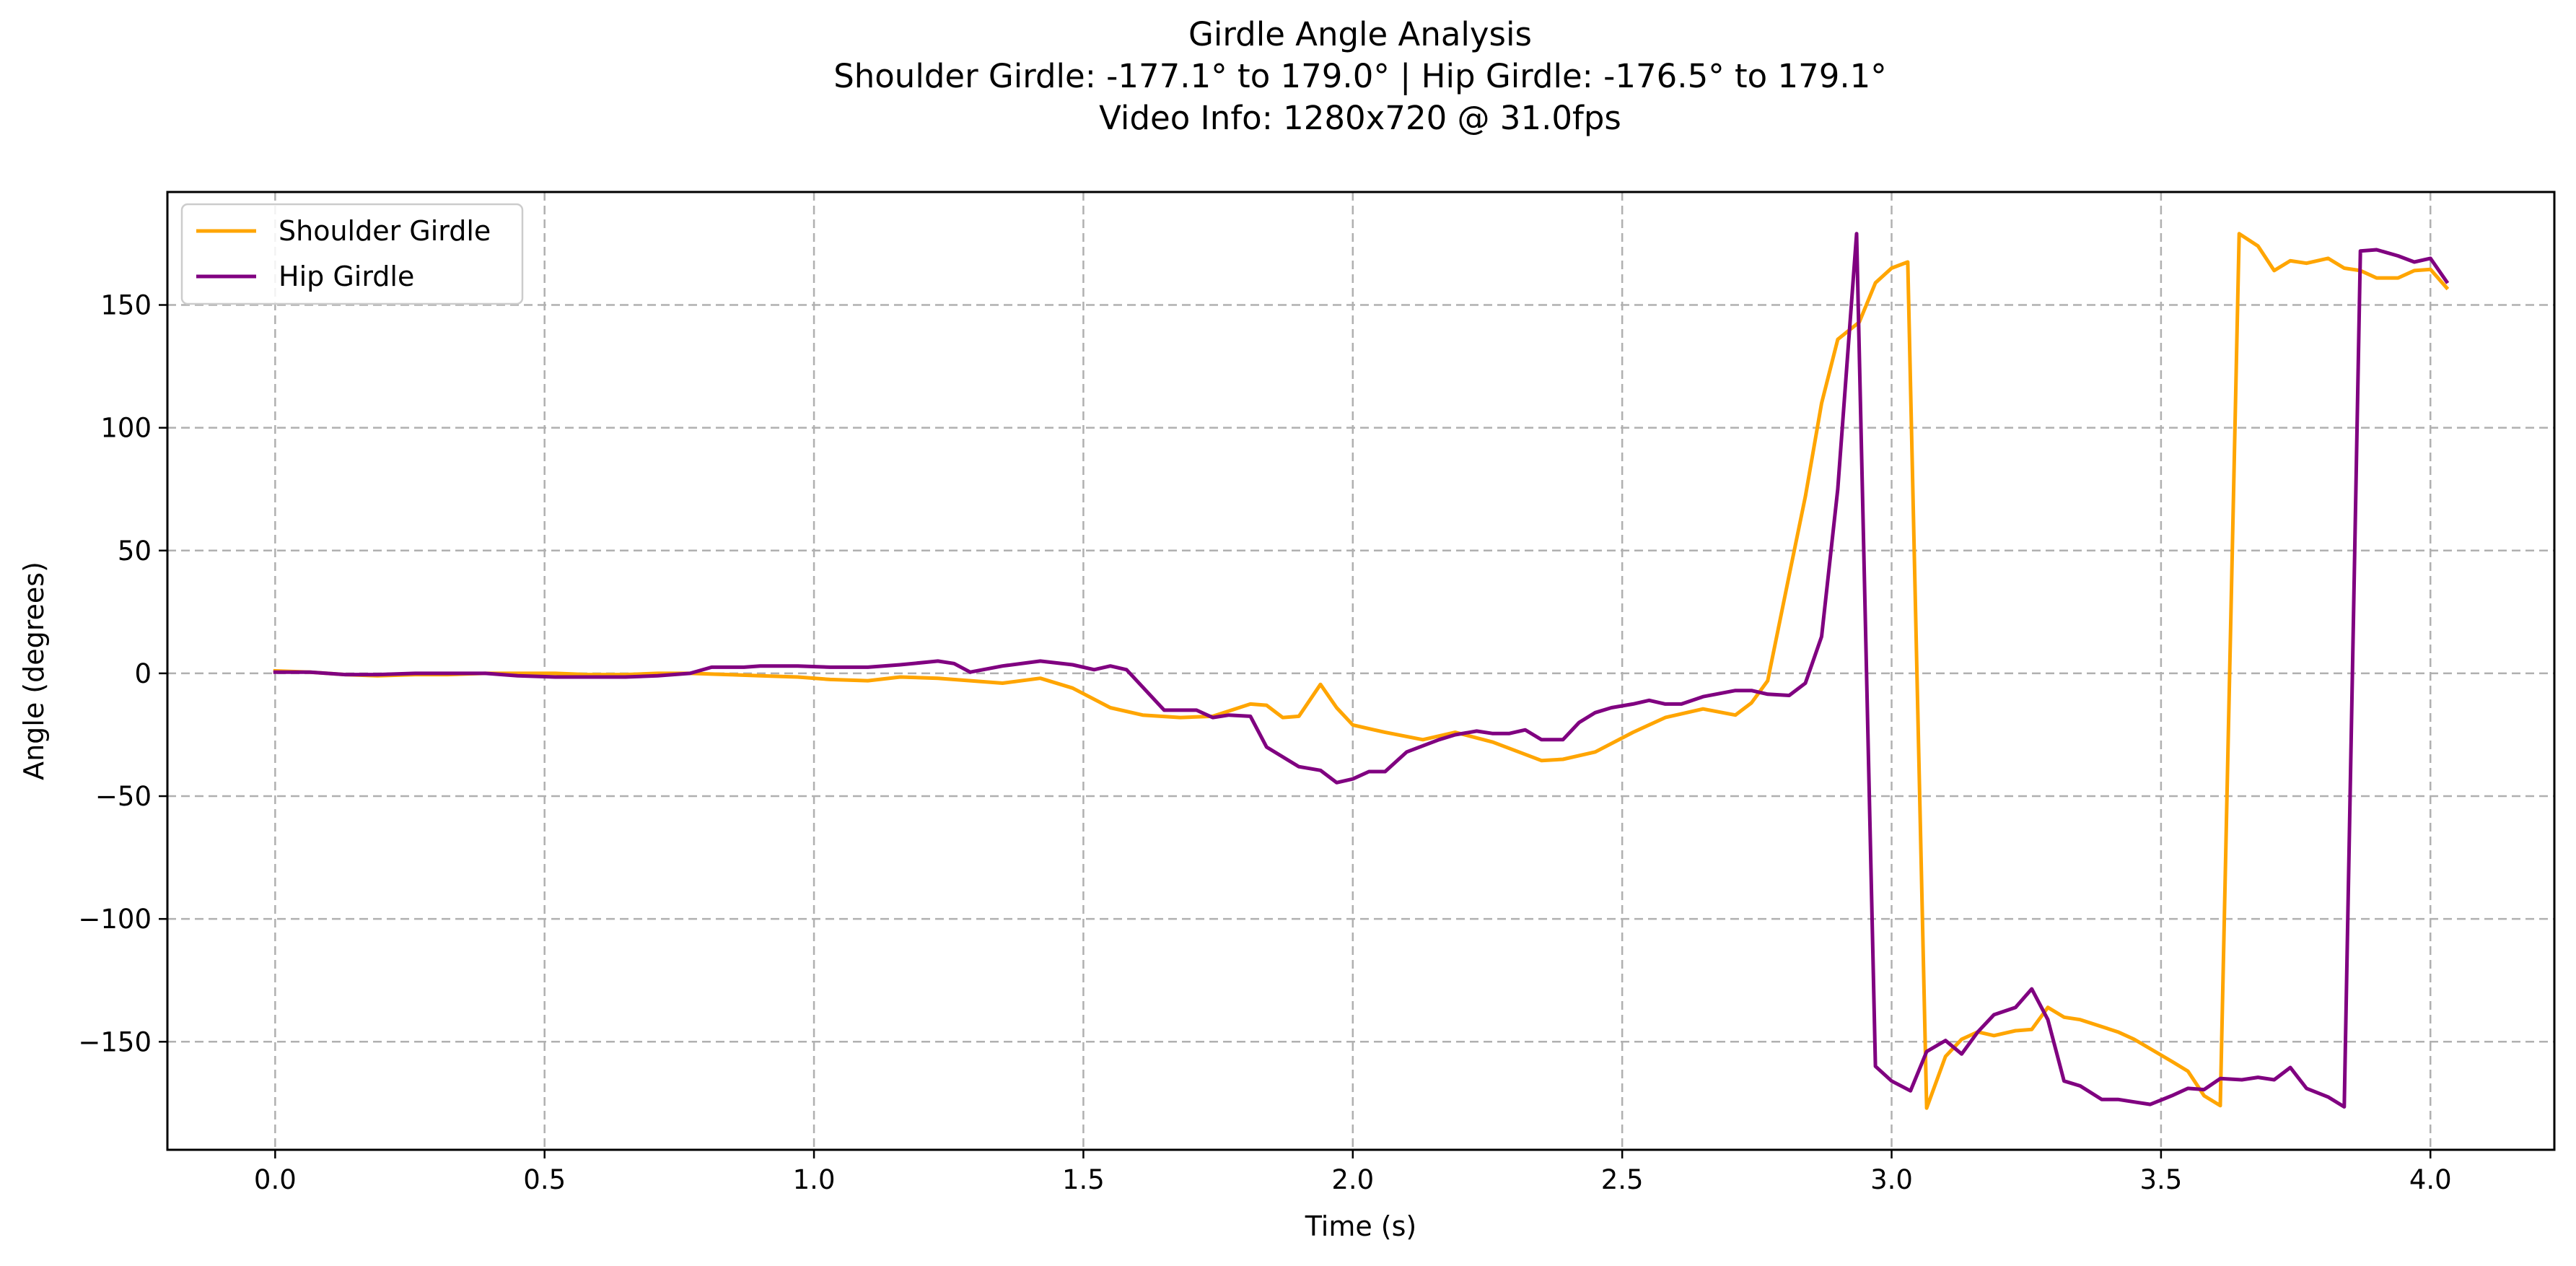 The width and height of the screenshot is (2576, 1266). I want to click on y-axis-label: Angle (degrees), so click(34, 671).